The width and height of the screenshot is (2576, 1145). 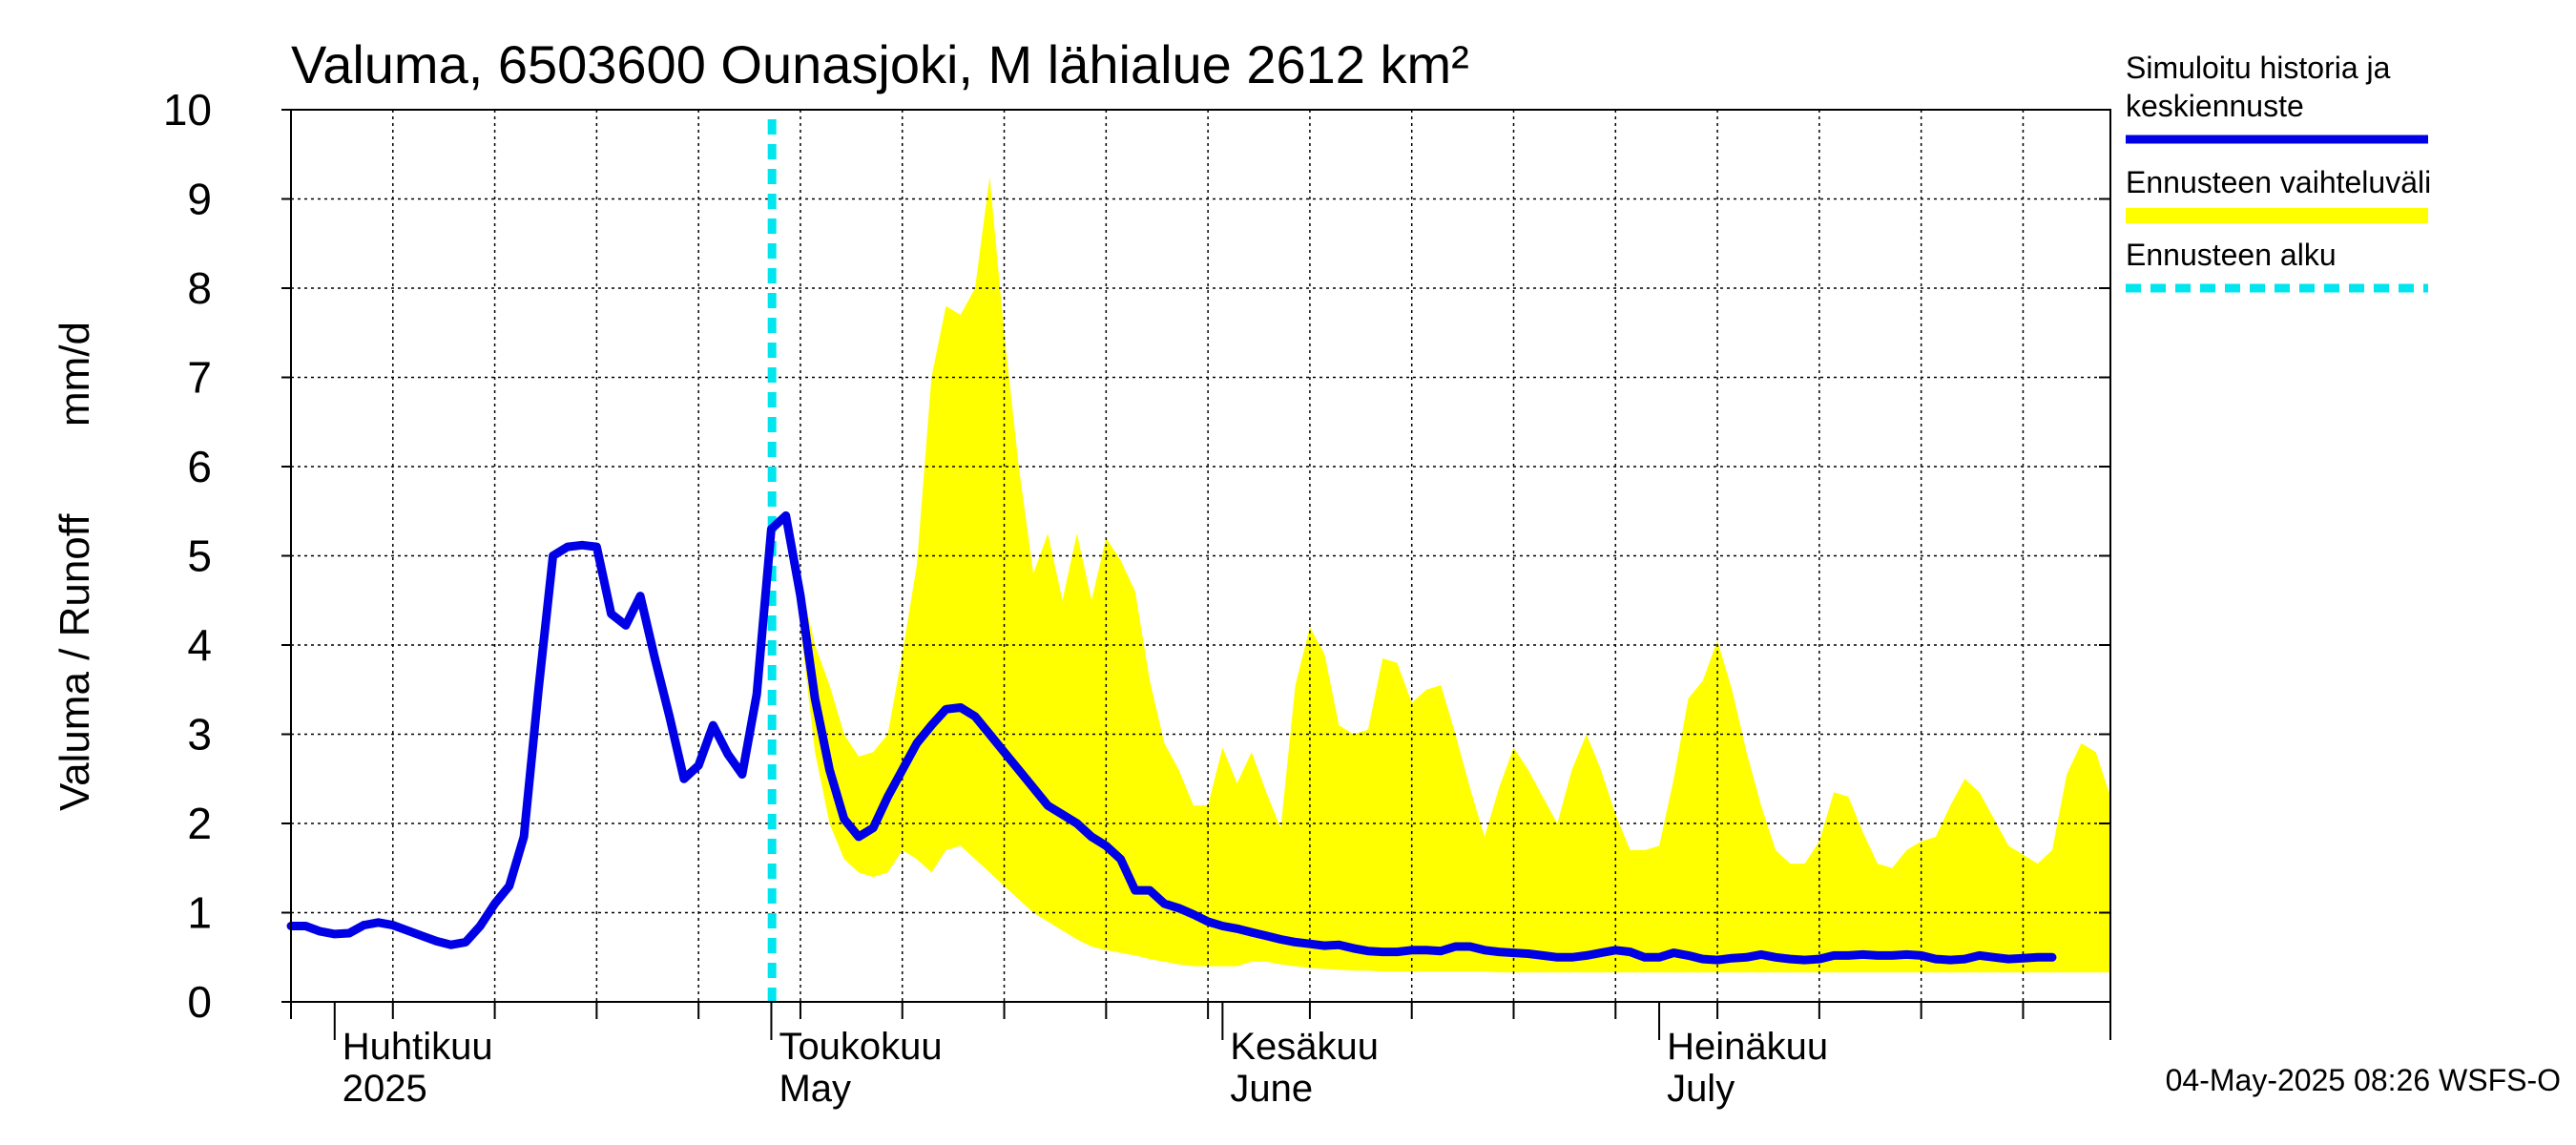 What do you see at coordinates (75, 375) in the screenshot?
I see `y-axis-label-right: mm/d` at bounding box center [75, 375].